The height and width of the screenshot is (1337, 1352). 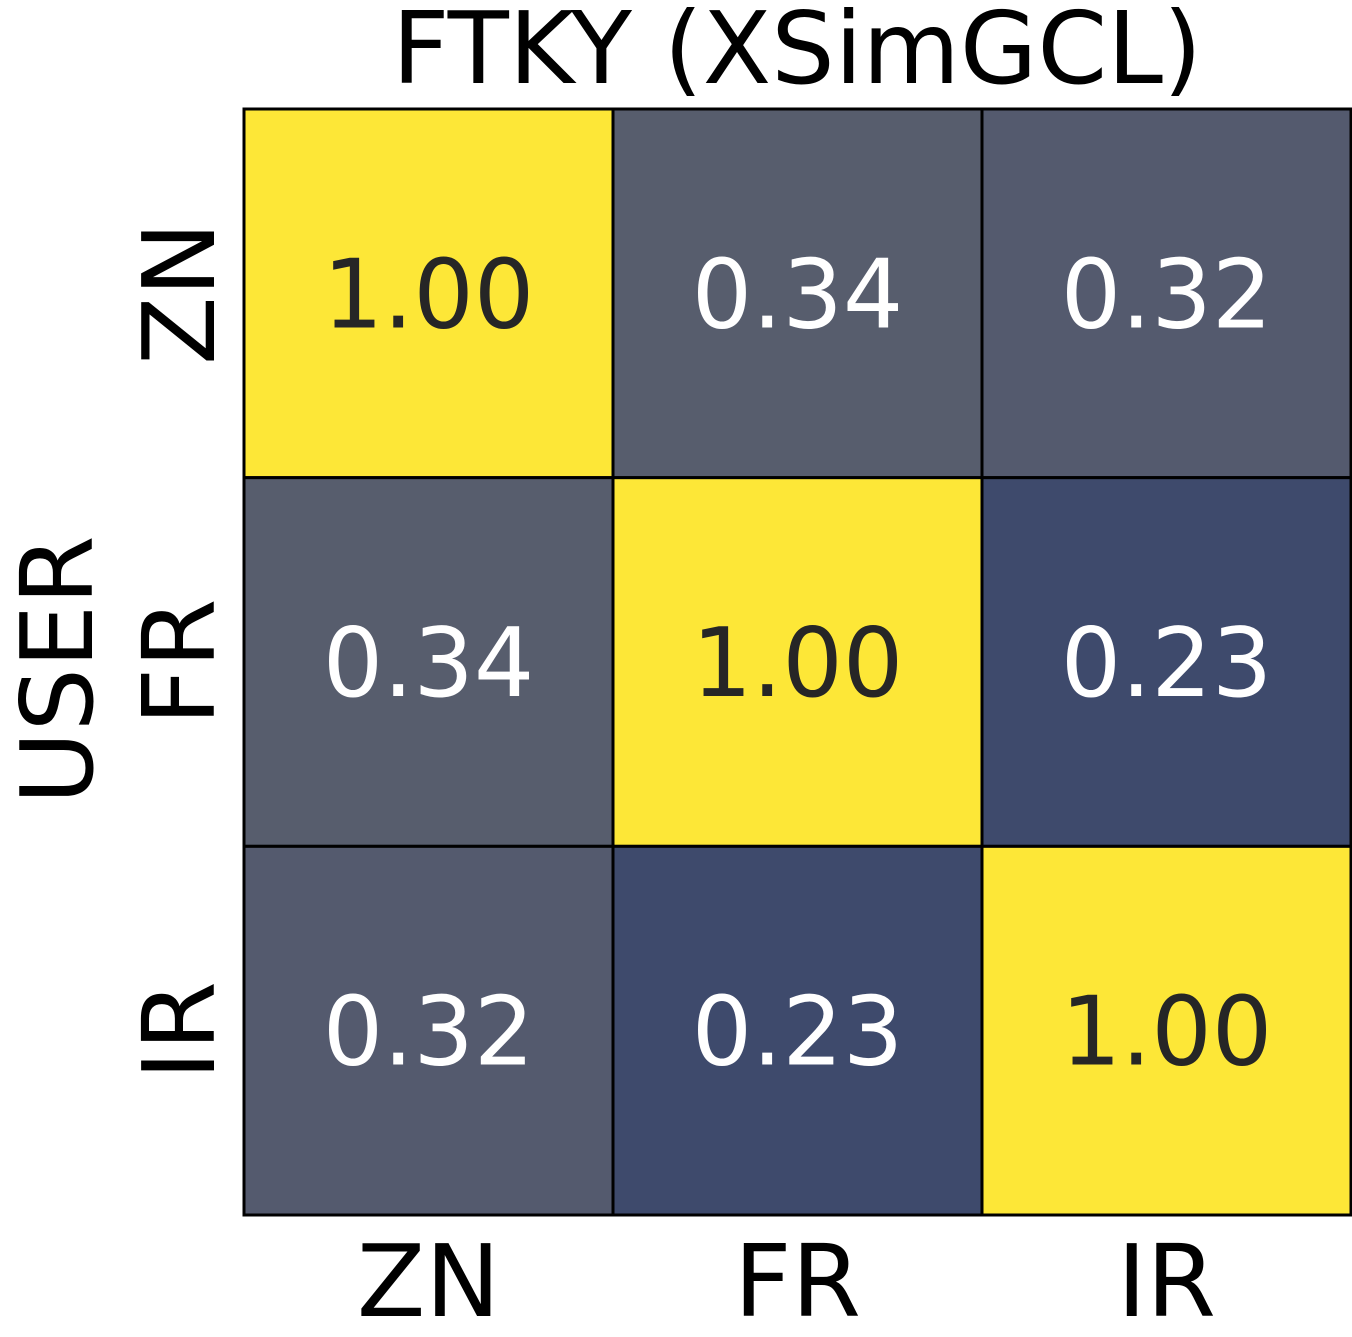 I want to click on y-tick-label: FR, so click(x=179, y=661).